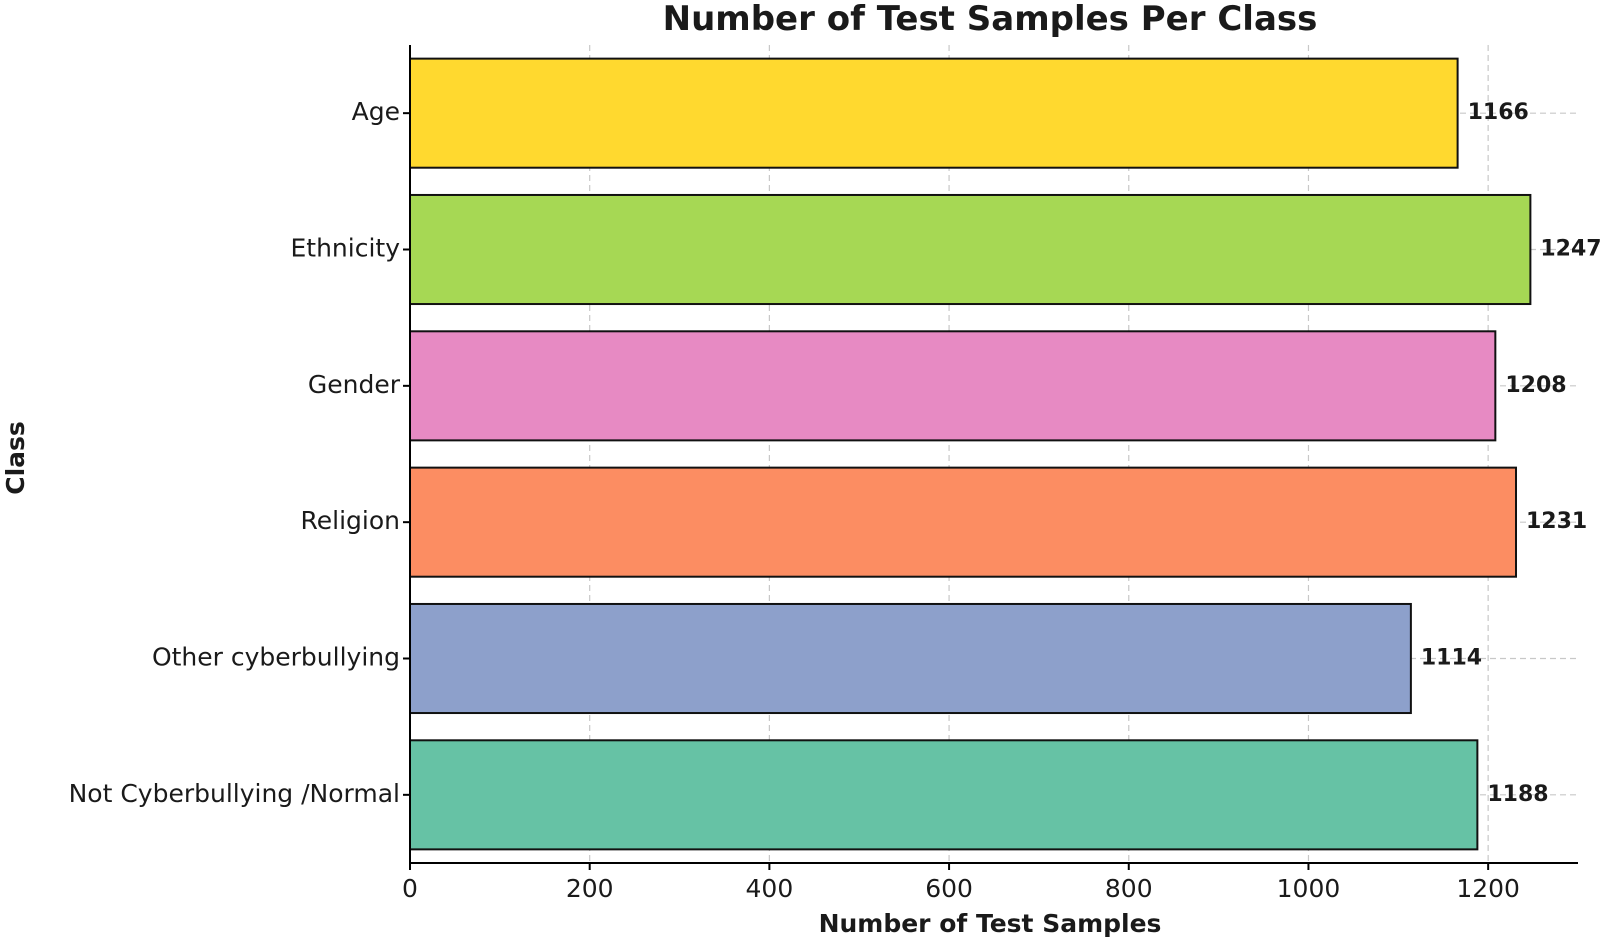 The image size is (1600, 943). Describe the element at coordinates (234, 793) in the screenshot. I see `category-tick-label: Not Cyberbullying /Normal` at that location.